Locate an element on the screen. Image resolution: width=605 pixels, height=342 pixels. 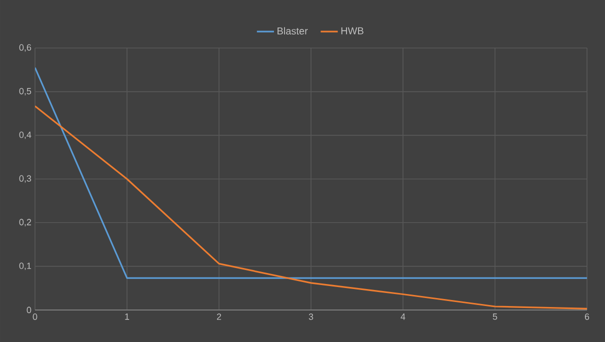
y-tick-label: 0,3 is located at coordinates (25, 179).